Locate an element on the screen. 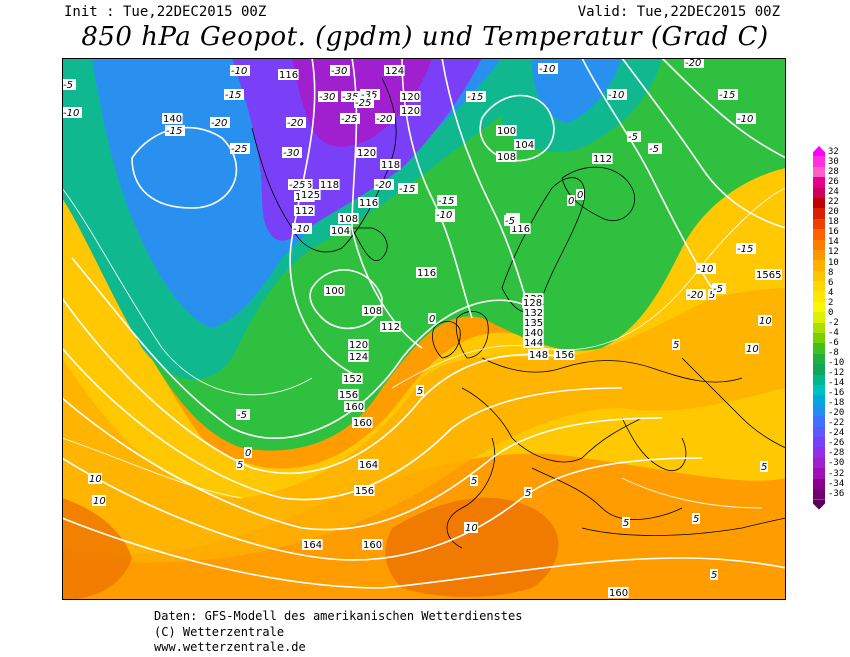 The height and width of the screenshot is (657, 850). legend-label: 26 is located at coordinates (833, 182).